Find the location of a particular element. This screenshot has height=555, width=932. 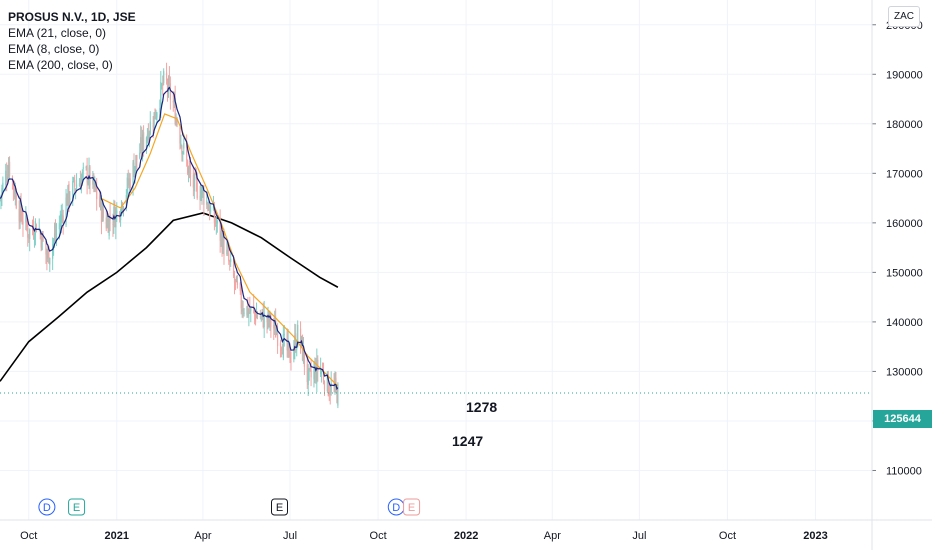

currency-unit-button: ZAC is located at coordinates (904, 16).